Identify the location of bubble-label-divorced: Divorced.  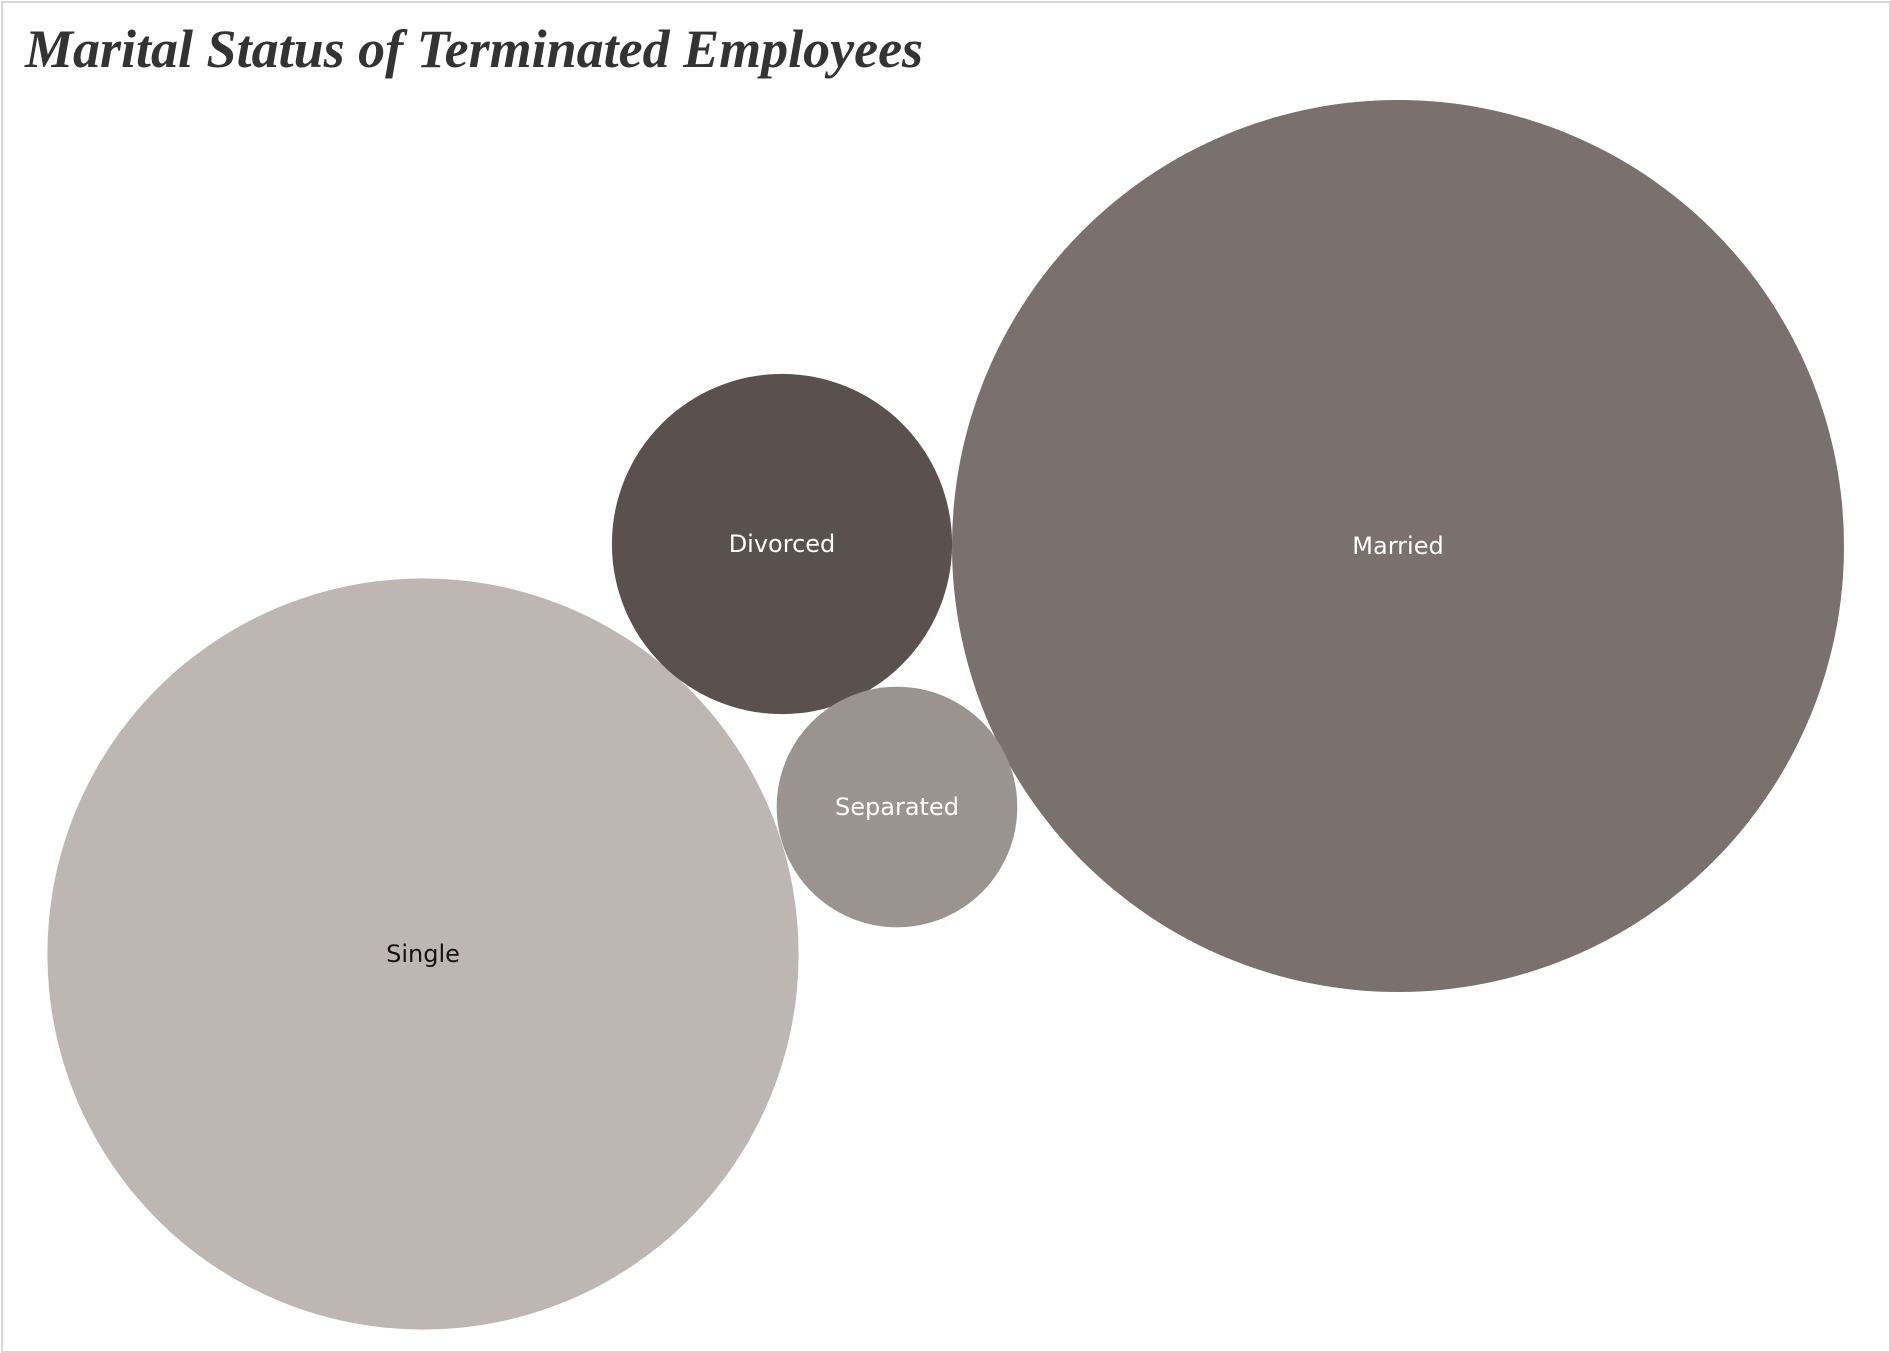
(782, 544).